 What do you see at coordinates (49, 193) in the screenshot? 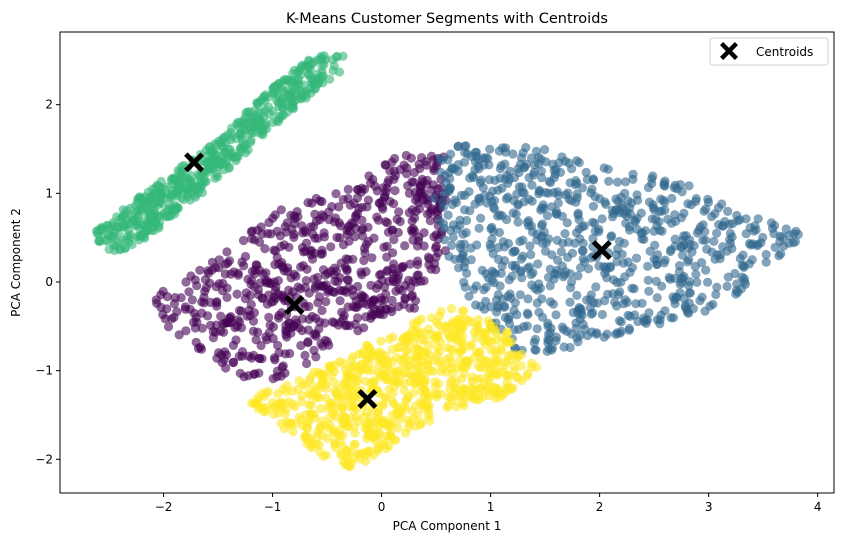
I see `y-tick-label: 1` at bounding box center [49, 193].